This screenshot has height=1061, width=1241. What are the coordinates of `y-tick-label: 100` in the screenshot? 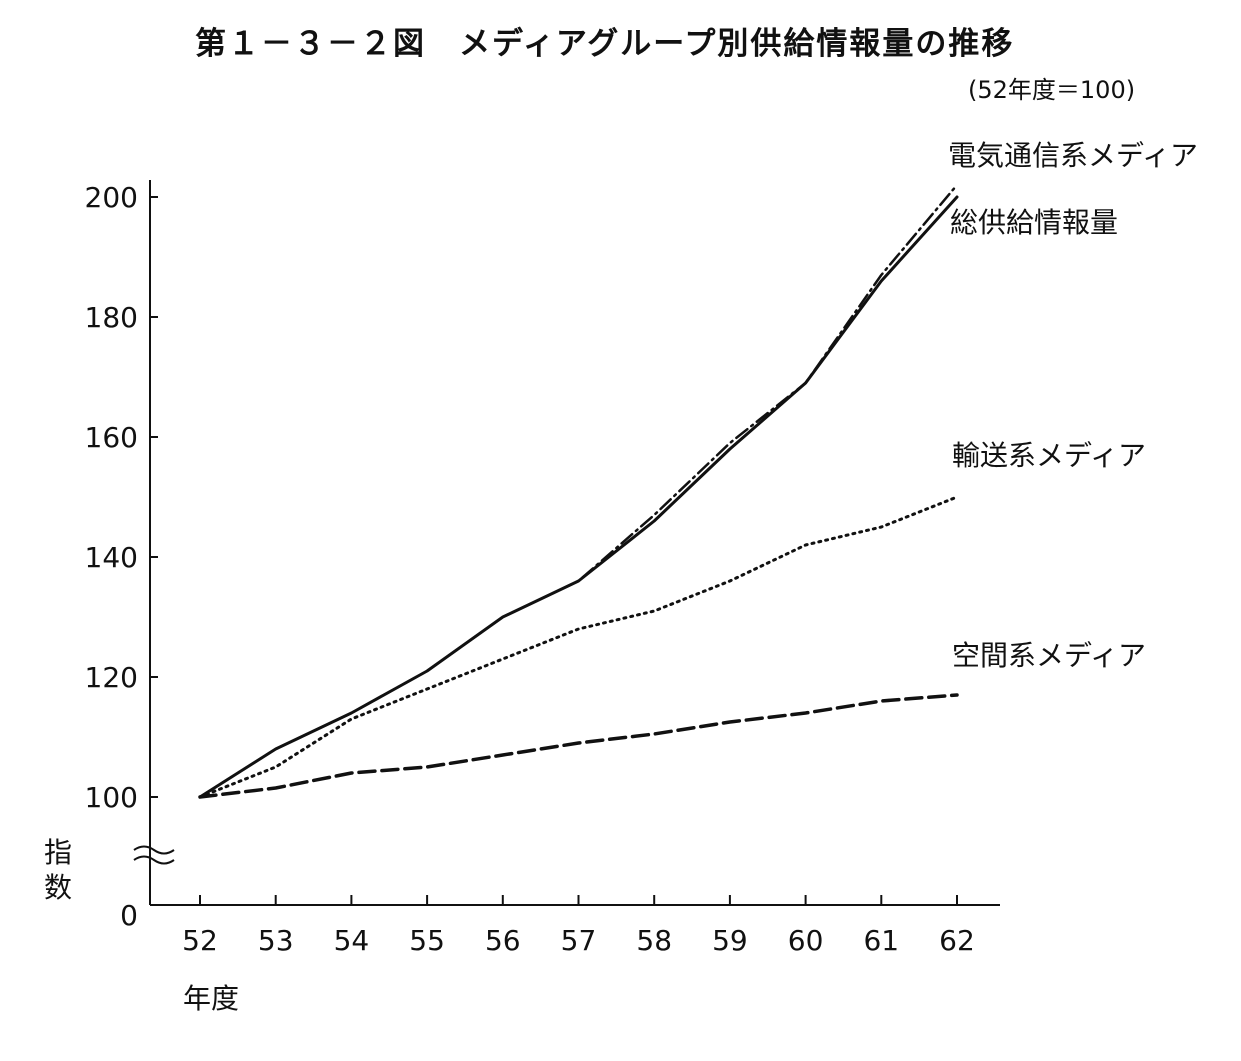 It's located at (111, 797).